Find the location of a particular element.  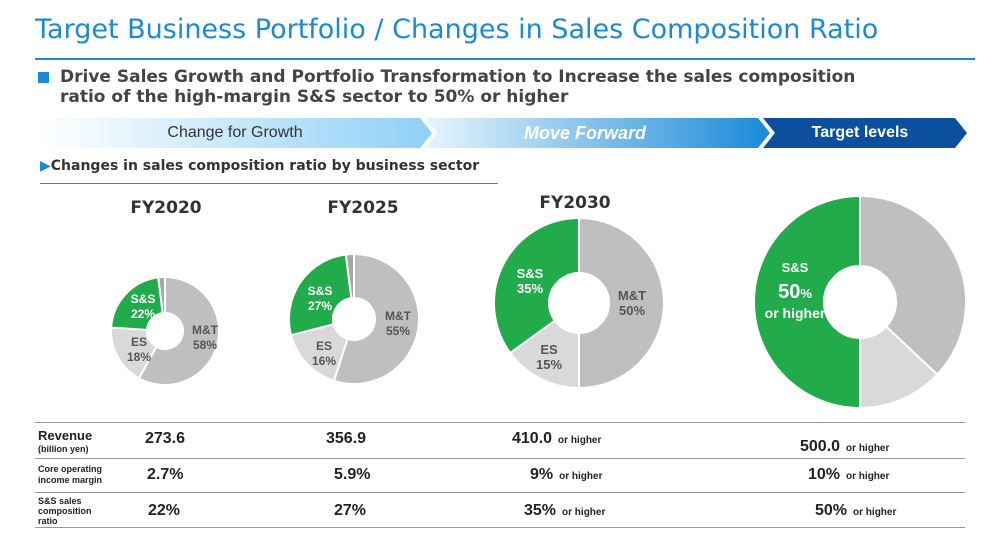

donut-2-label-name-ss: S&S is located at coordinates (530, 273).